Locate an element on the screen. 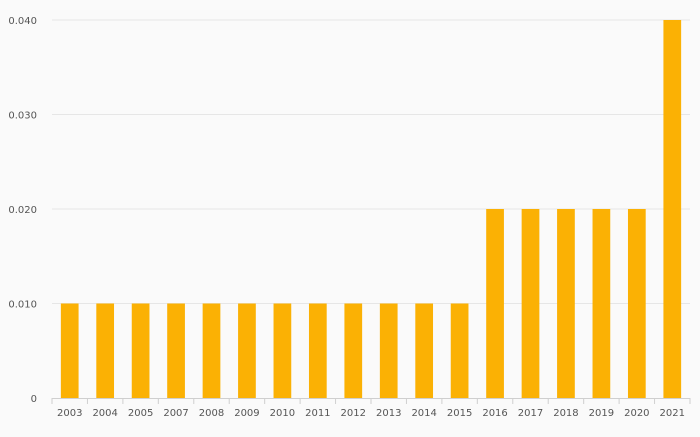  bar-2019 is located at coordinates (601, 303).